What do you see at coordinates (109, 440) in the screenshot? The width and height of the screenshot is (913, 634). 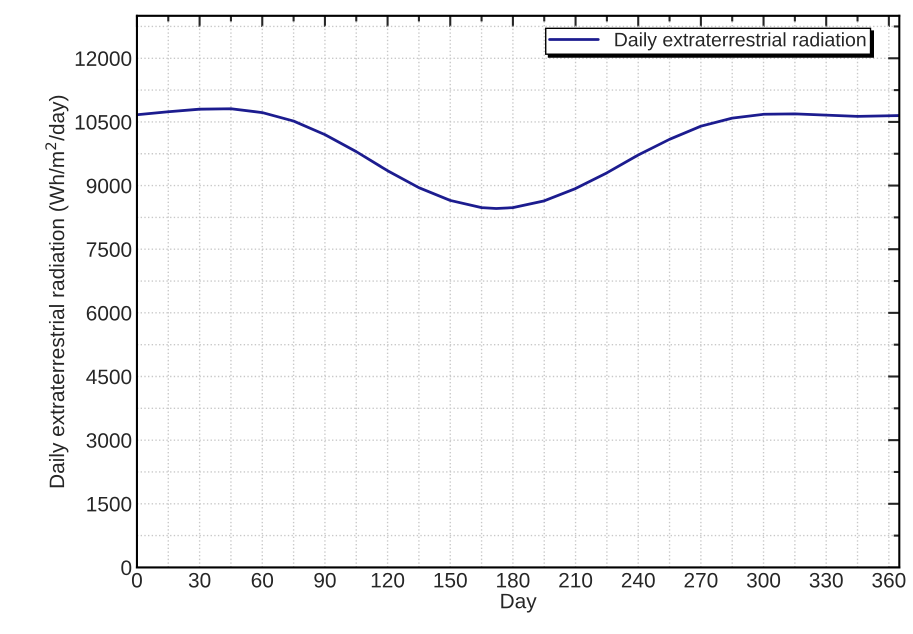 I see `y-tick-label: 3000` at bounding box center [109, 440].